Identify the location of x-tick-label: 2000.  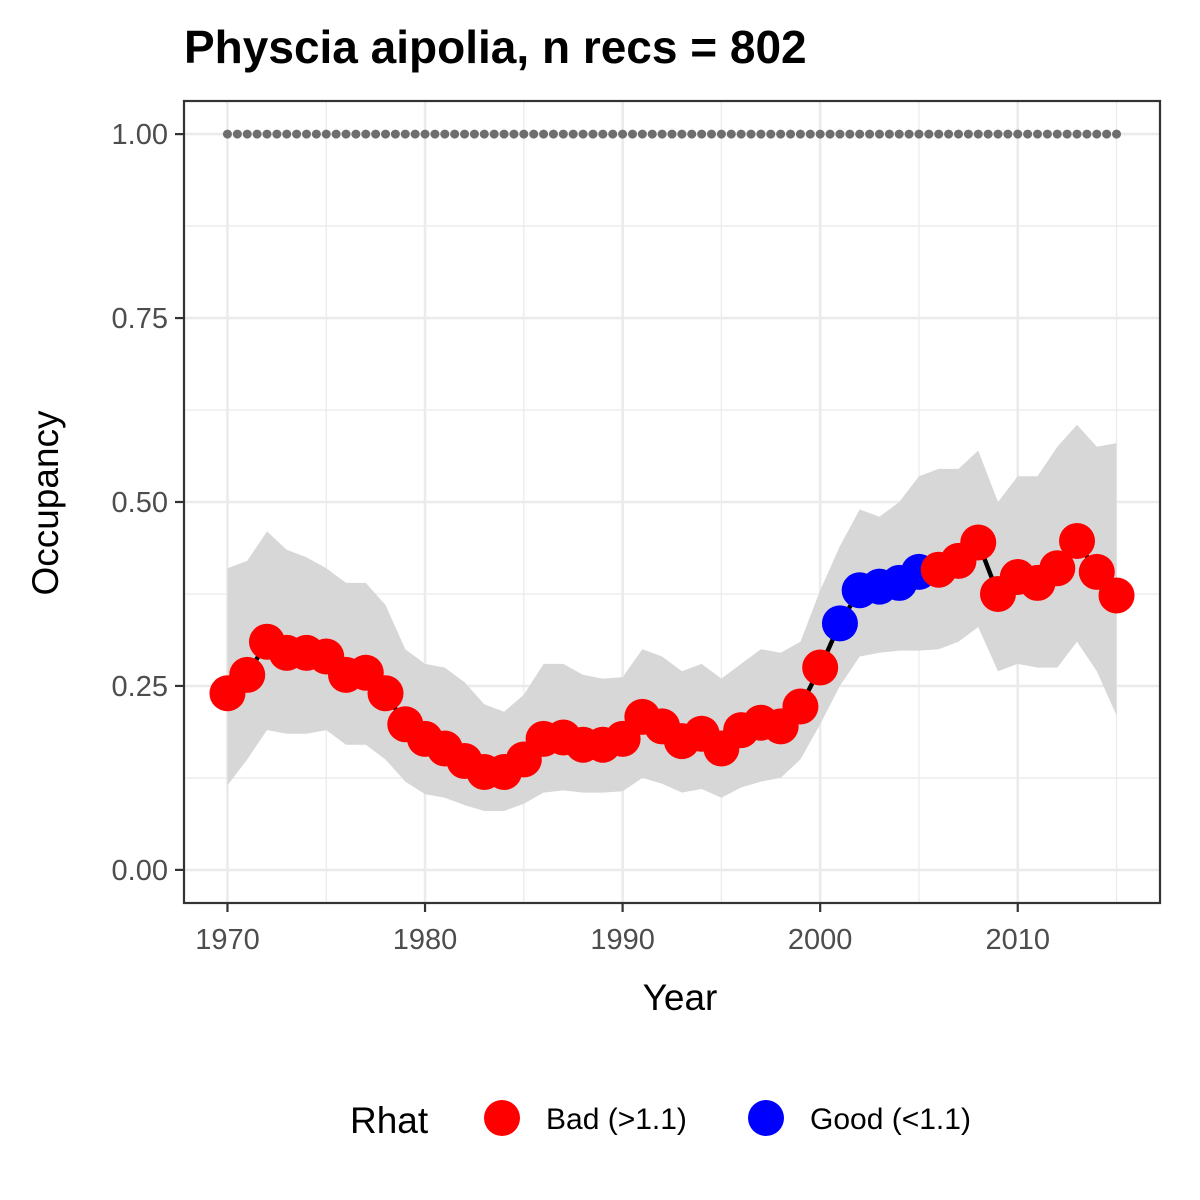
(820, 940).